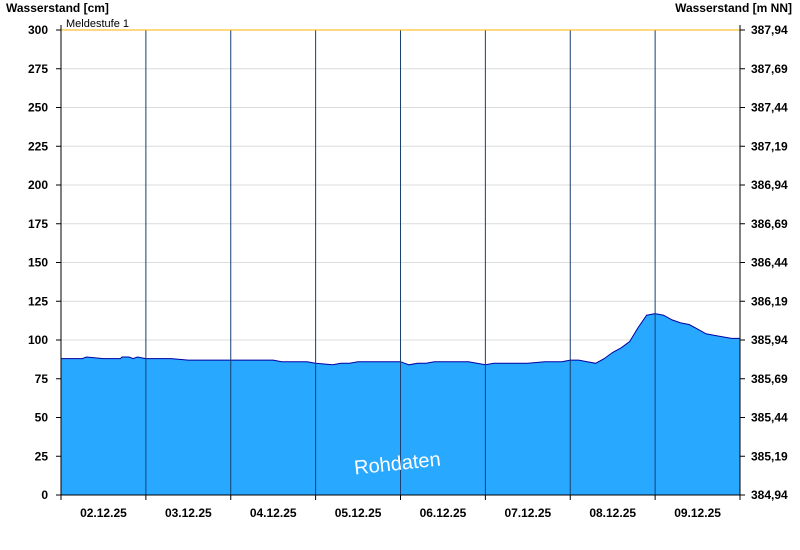 This screenshot has height=550, width=800. What do you see at coordinates (38, 146) in the screenshot?
I see `y-tick-label-left: 225` at bounding box center [38, 146].